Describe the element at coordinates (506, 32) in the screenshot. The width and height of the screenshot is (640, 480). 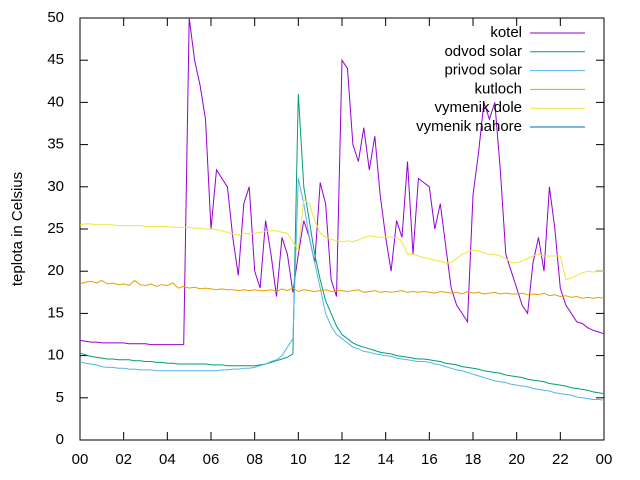
I see `legend-label: kotel` at that location.